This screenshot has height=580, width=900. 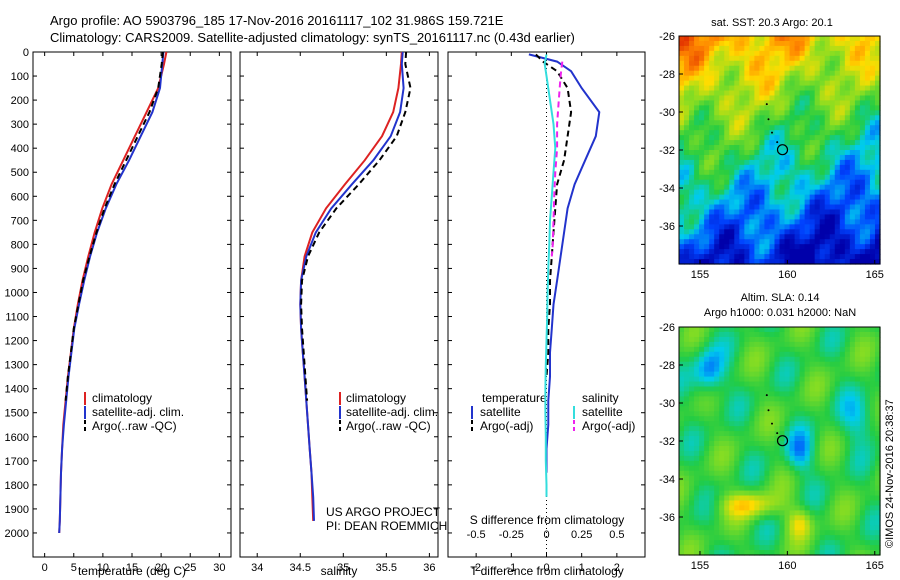 I want to click on pi-label: PI: DEAN ROEMMICH, so click(x=386, y=526).